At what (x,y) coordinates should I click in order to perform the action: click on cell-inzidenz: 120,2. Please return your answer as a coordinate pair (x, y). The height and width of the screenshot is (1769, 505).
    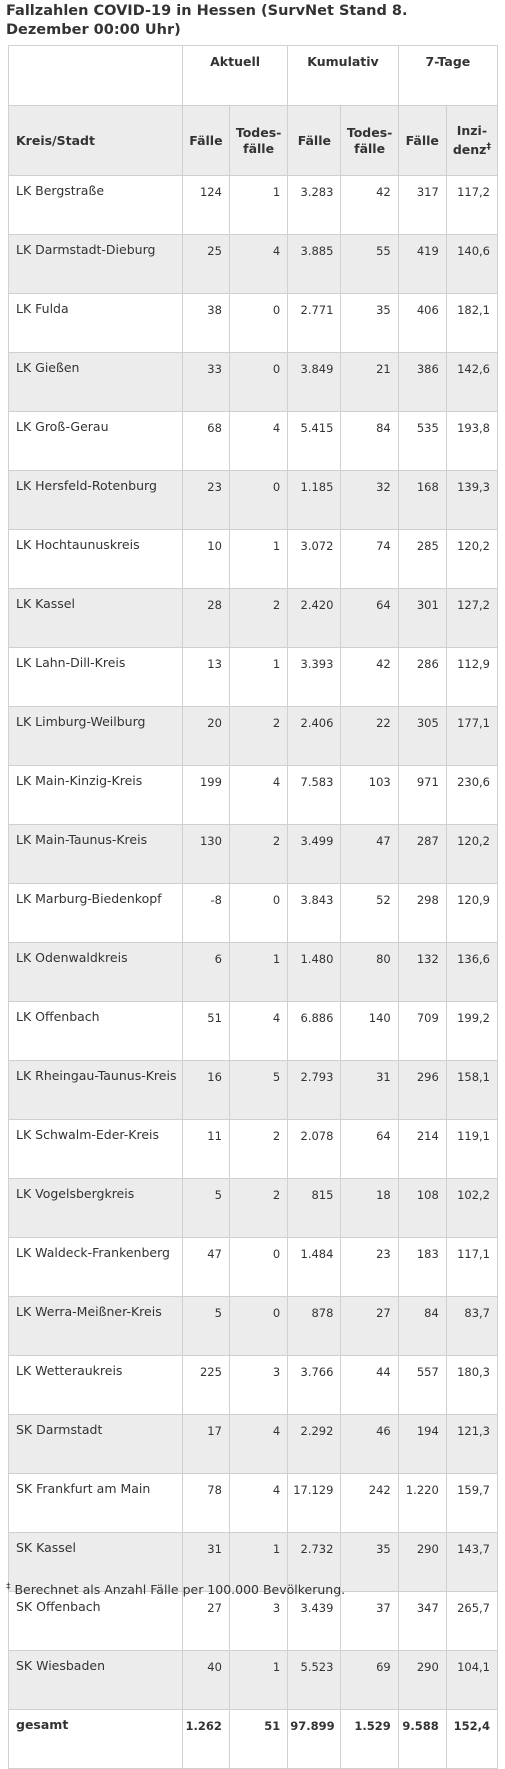
    Looking at the image, I should click on (472, 854).